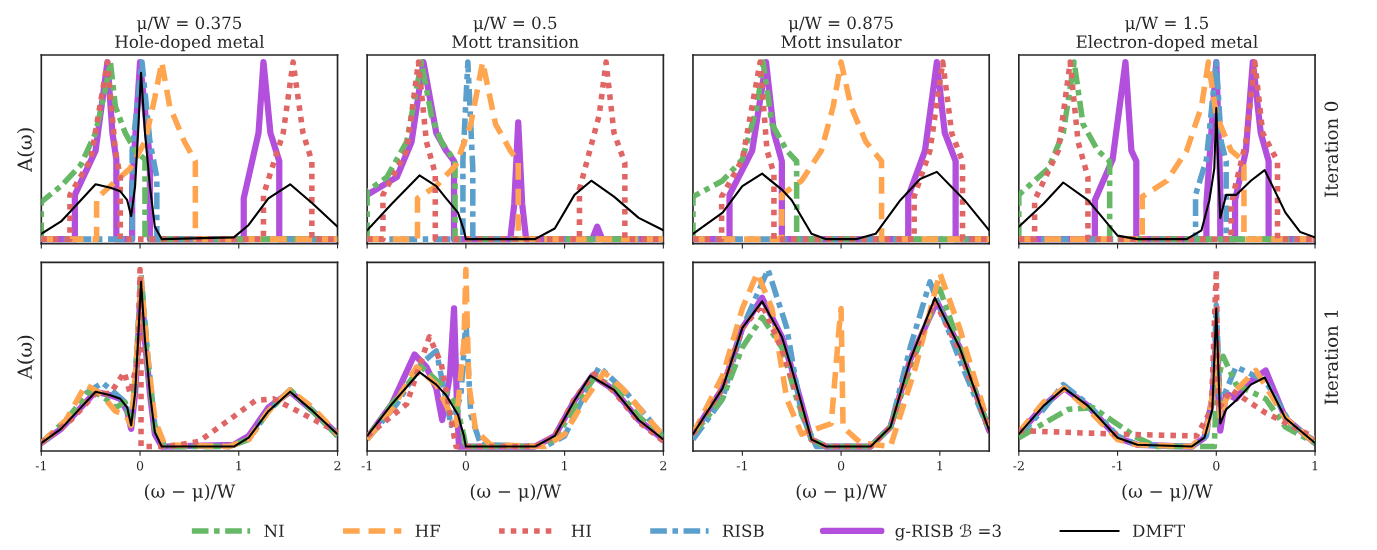  Describe the element at coordinates (840, 24) in the screenshot. I see `chart-title: μ/W = 0.875` at that location.